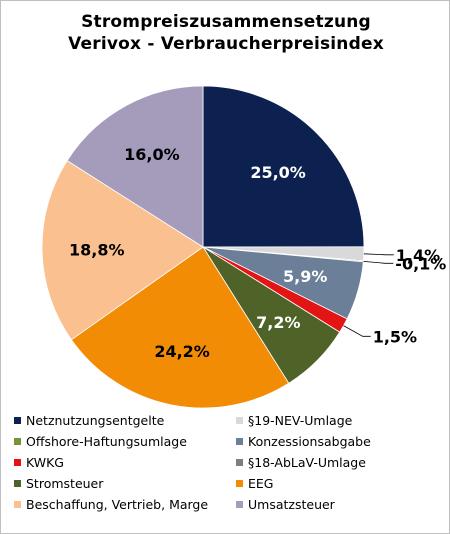 The width and height of the screenshot is (450, 534). I want to click on chart-subtitle: Verivox - Verbraucherpreisindex, so click(226, 44).